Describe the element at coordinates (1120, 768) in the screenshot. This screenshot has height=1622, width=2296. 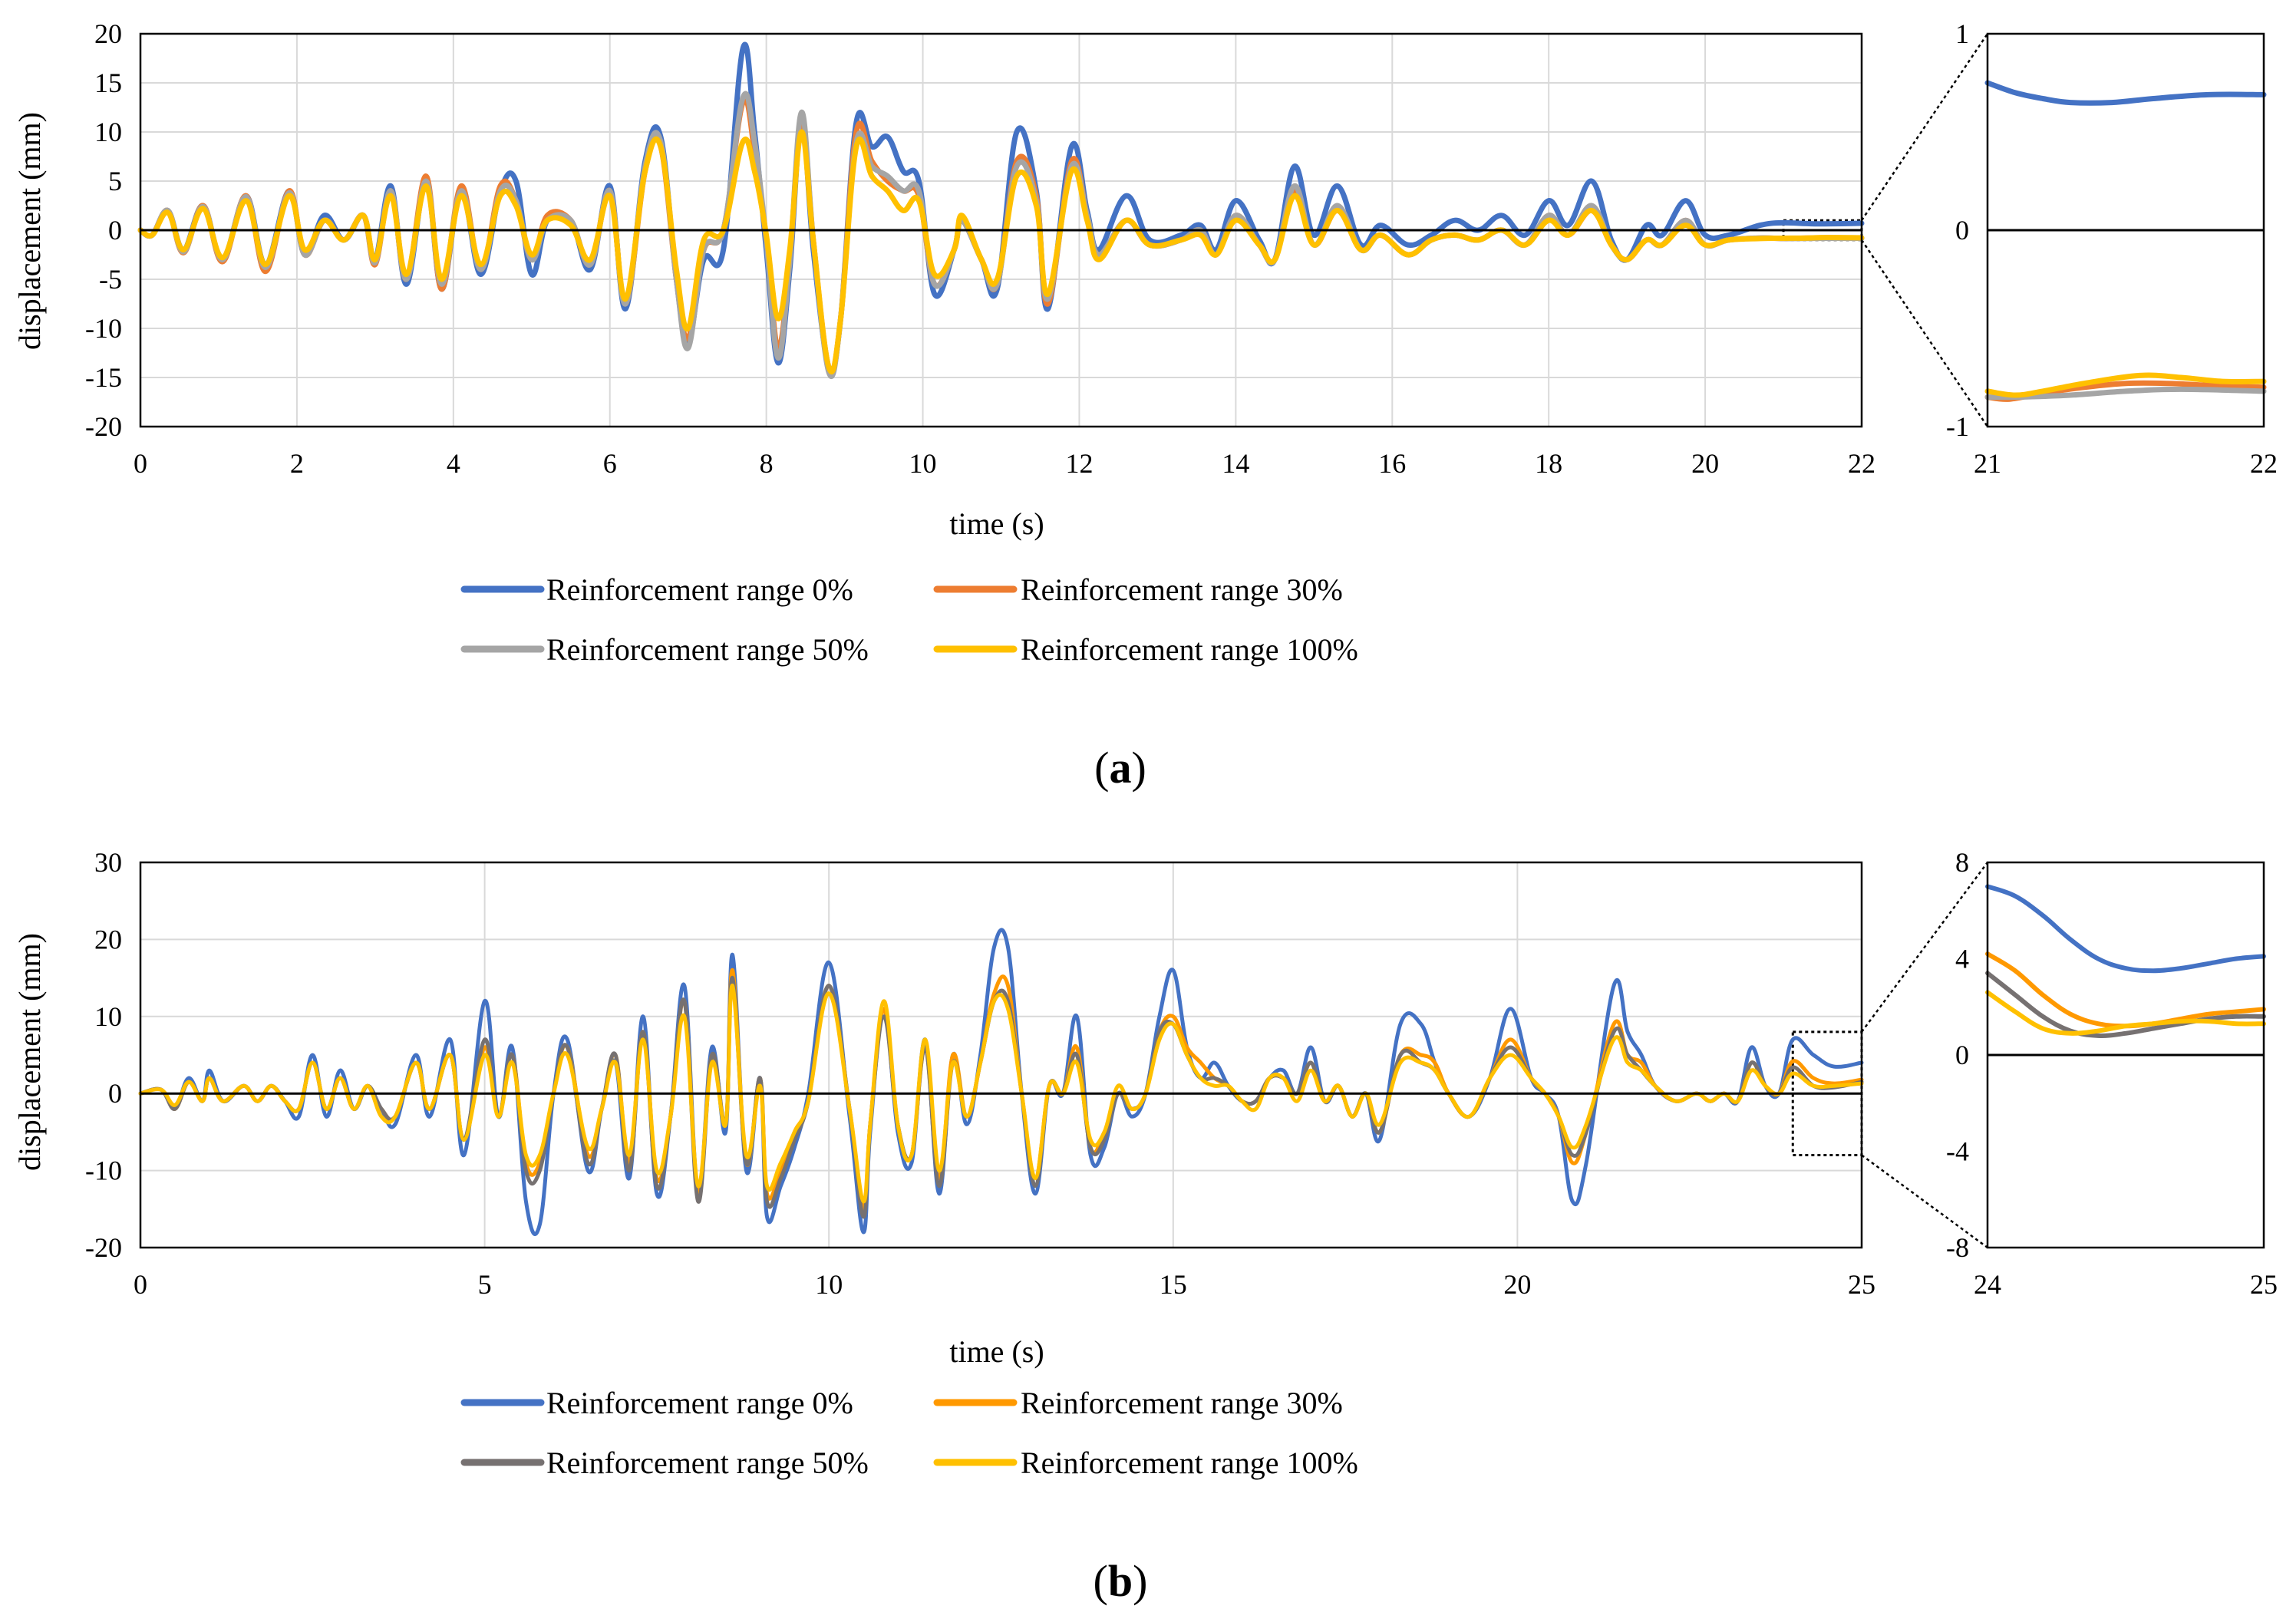
I see `panel-label-a: (a)` at that location.